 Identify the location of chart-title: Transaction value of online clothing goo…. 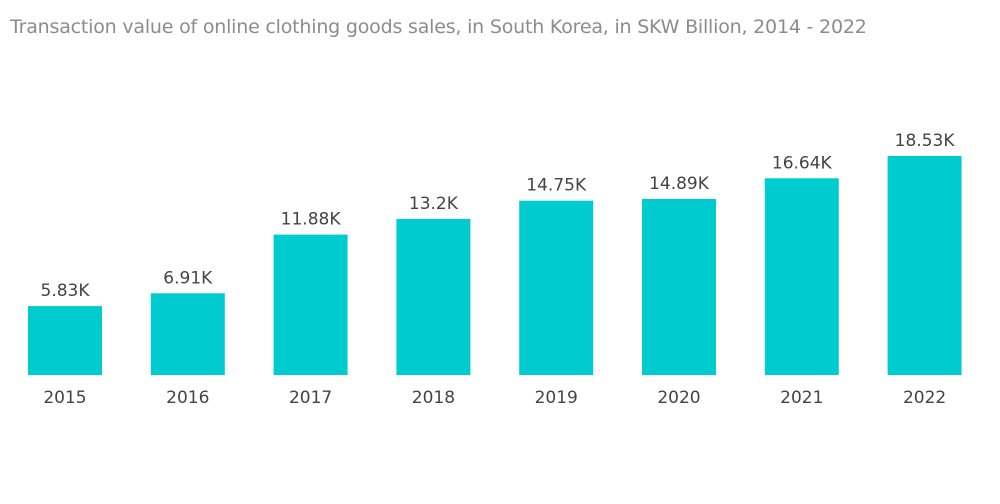
(438, 27).